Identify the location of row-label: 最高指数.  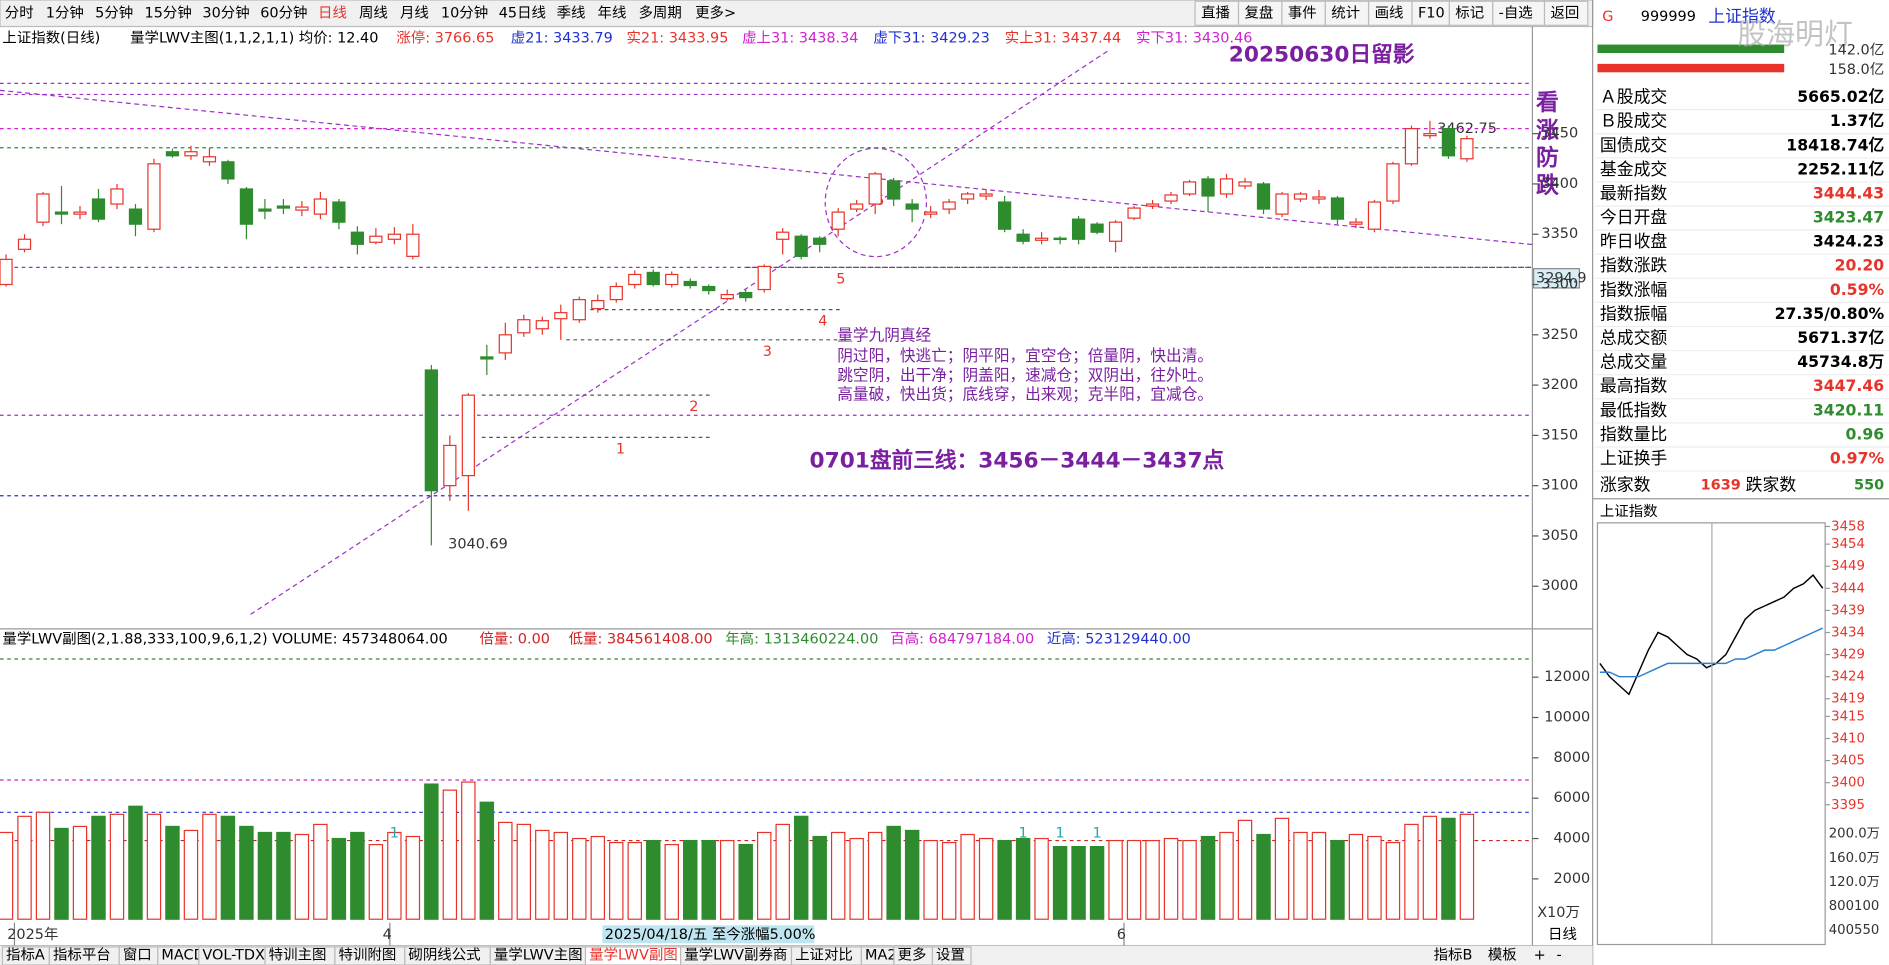
(1634, 386).